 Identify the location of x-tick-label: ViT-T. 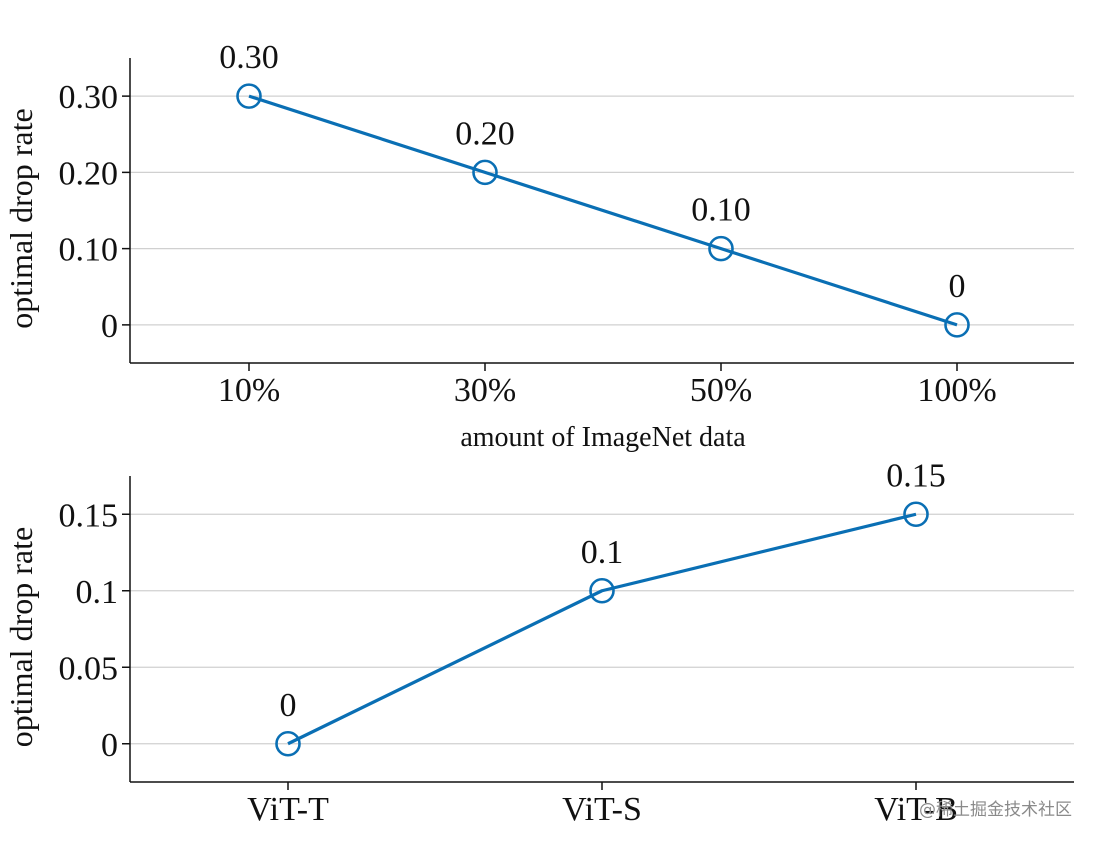
(288, 809).